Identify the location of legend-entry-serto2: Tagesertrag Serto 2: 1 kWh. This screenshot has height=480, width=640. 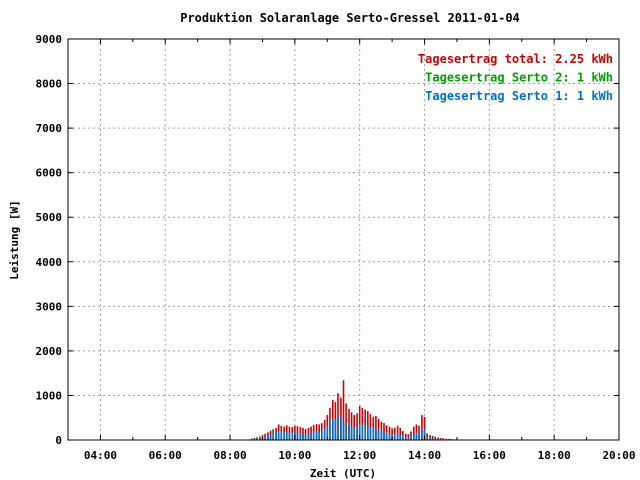
(519, 78).